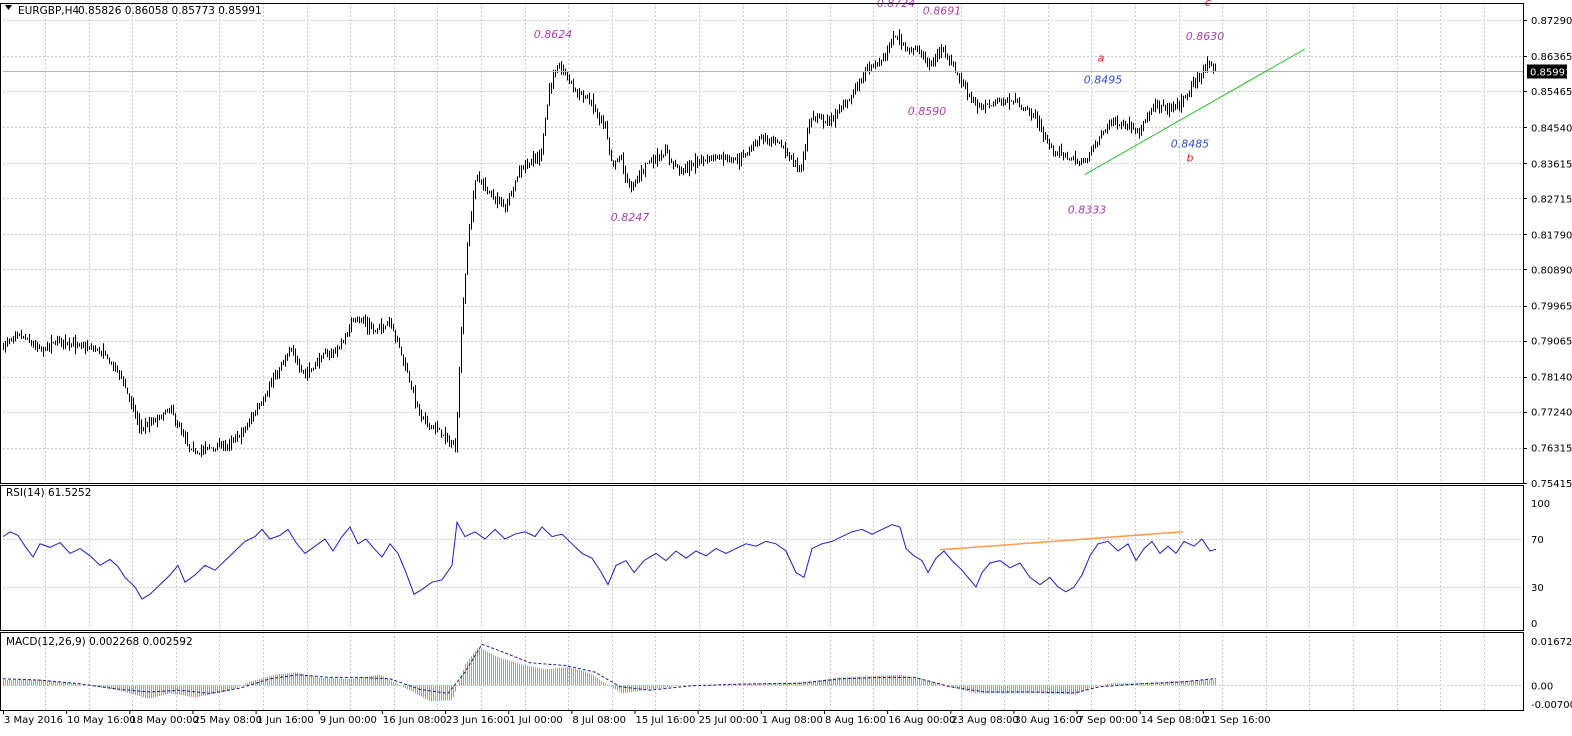 The image size is (1572, 736). Describe the element at coordinates (1551, 271) in the screenshot. I see `price-tick-label: 0.80890` at that location.